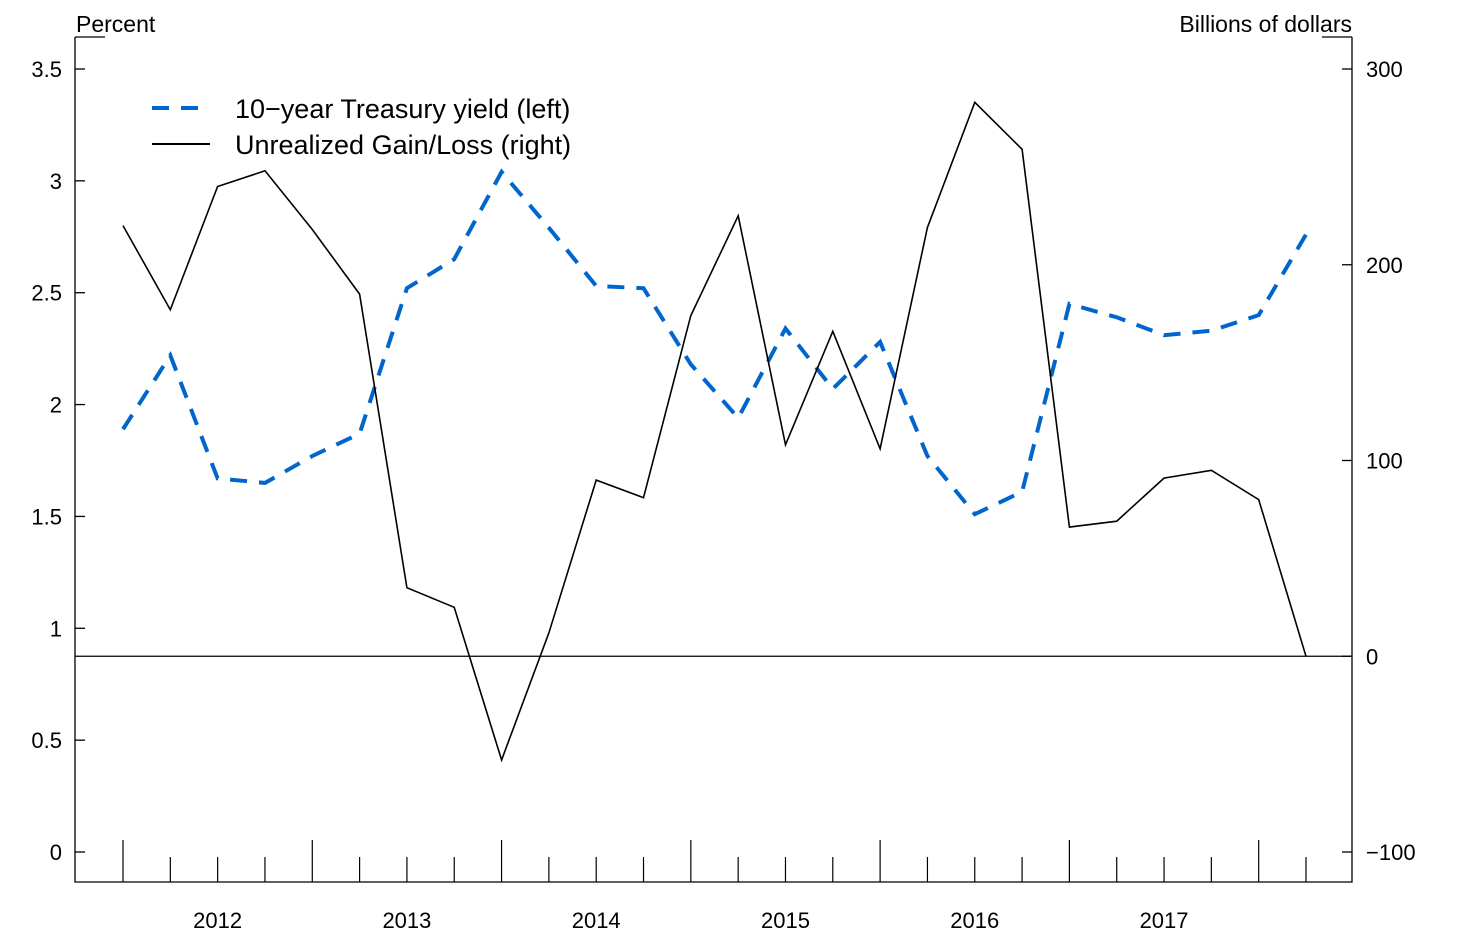  Describe the element at coordinates (56, 852) in the screenshot. I see `left-tick-label: 0` at that location.